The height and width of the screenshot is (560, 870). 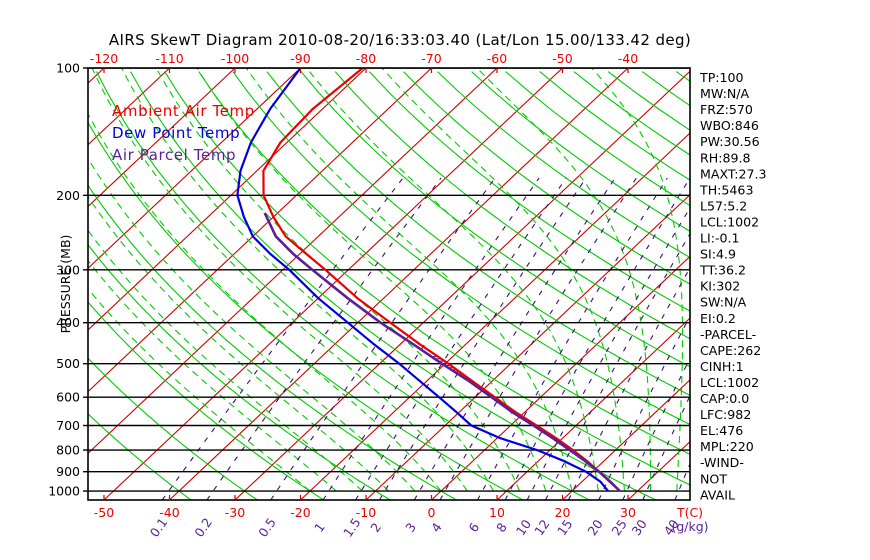 I want to click on top-temp-label: -100, so click(x=235, y=58).